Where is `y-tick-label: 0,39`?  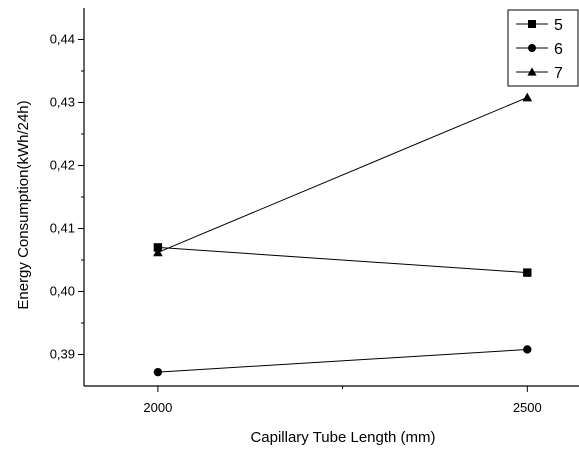
y-tick-label: 0,39 is located at coordinates (62, 354).